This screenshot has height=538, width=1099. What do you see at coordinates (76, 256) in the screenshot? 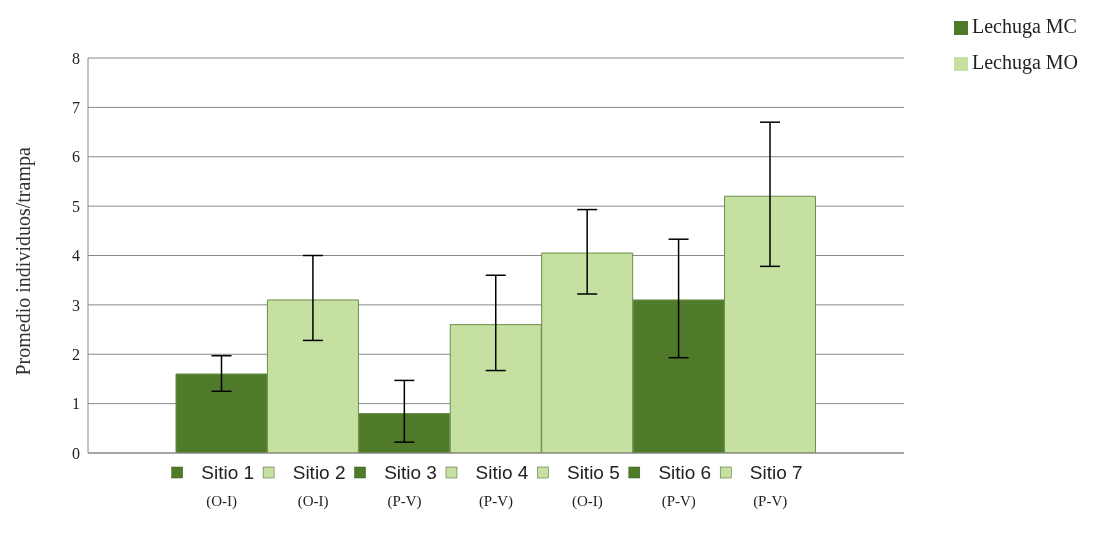
I see `y-tick-label: 4` at bounding box center [76, 256].